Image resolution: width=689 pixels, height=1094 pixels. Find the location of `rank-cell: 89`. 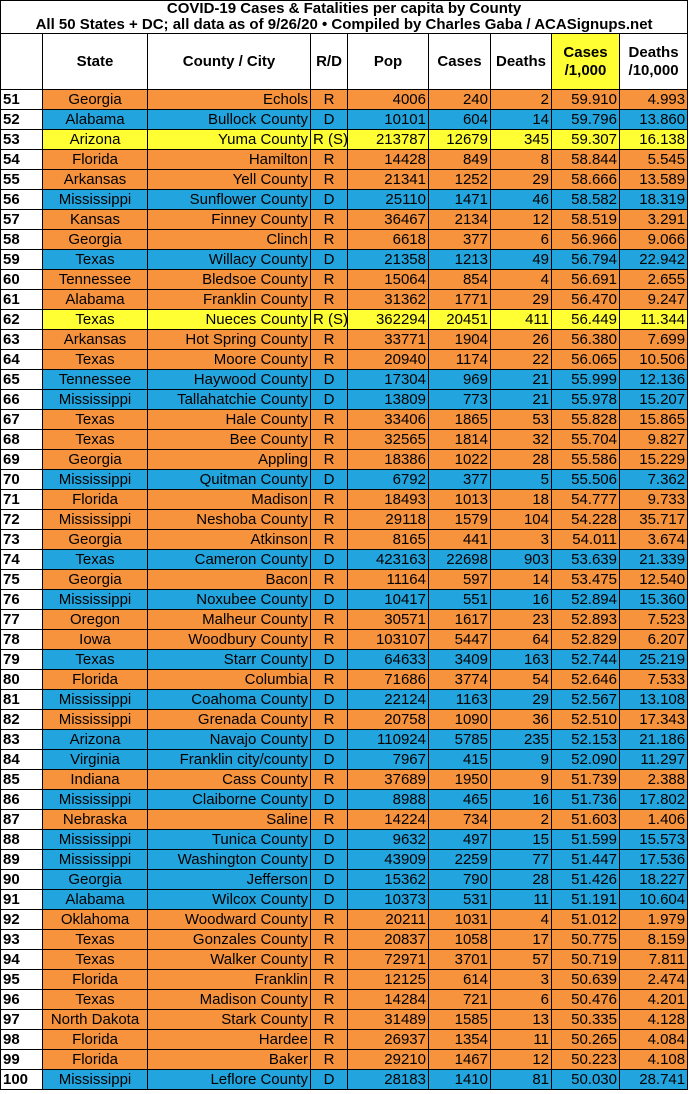

rank-cell: 89 is located at coordinates (21, 859).